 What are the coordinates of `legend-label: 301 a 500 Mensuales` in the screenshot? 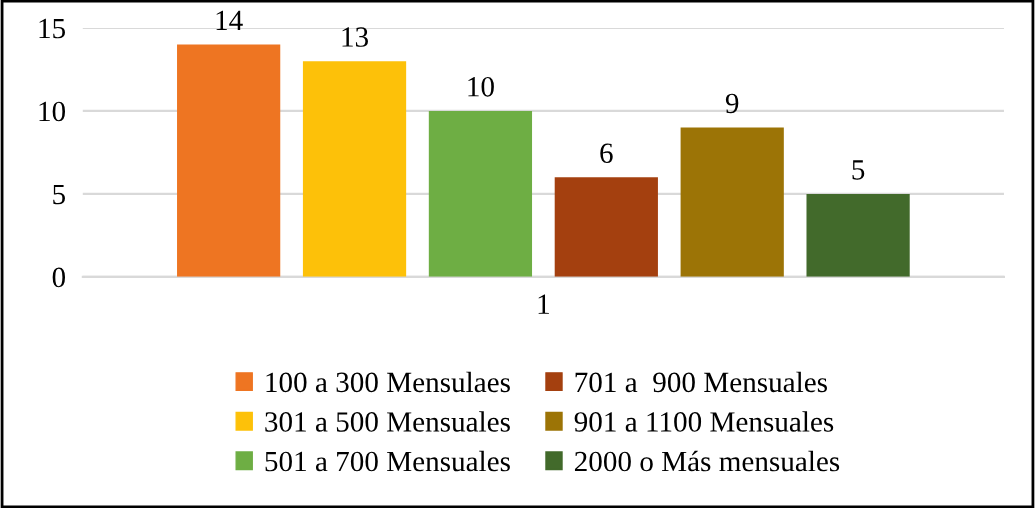 It's located at (387, 421).